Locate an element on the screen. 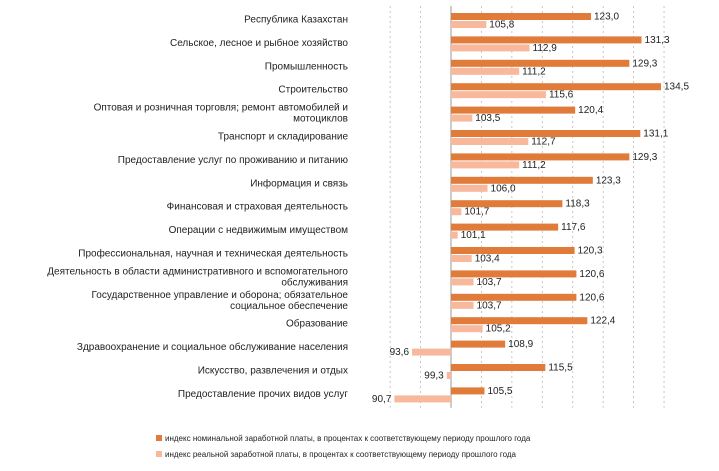 The image size is (719, 471). category-label: Финансовая и страховая деятельность is located at coordinates (257, 207).